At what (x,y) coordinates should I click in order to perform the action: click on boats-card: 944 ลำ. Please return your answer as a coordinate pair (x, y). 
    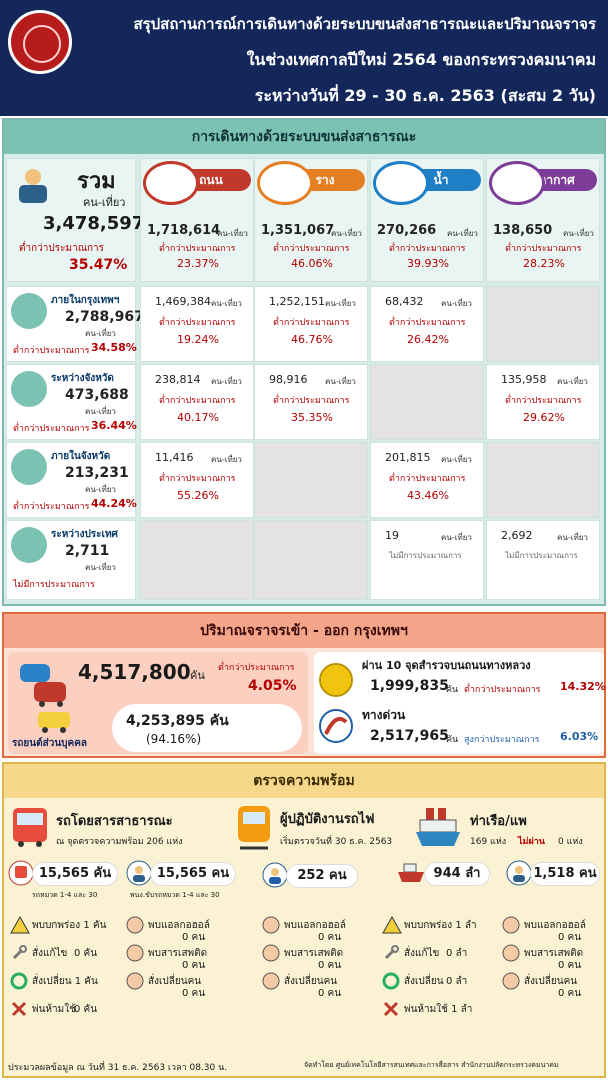
    Looking at the image, I should click on (446, 874).